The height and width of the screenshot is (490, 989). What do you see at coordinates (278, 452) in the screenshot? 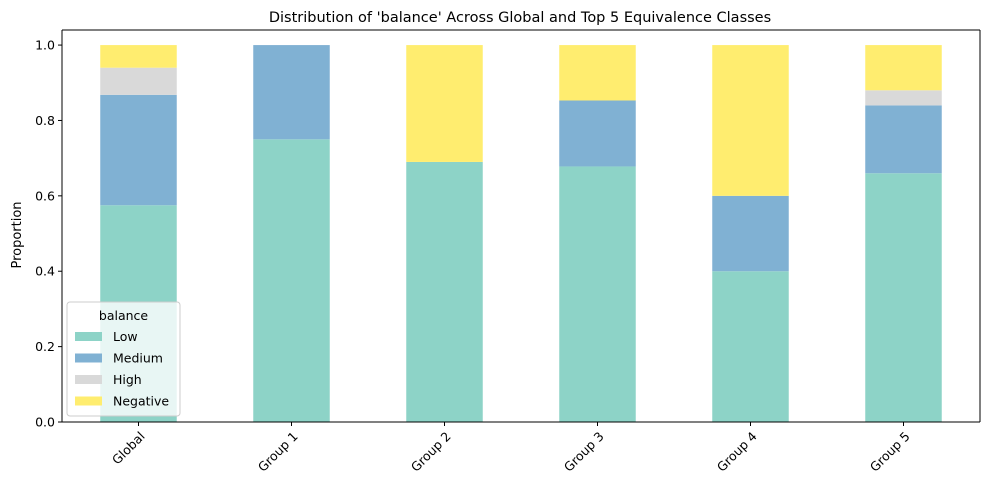
I see `x-tick-label: Group 1` at bounding box center [278, 452].